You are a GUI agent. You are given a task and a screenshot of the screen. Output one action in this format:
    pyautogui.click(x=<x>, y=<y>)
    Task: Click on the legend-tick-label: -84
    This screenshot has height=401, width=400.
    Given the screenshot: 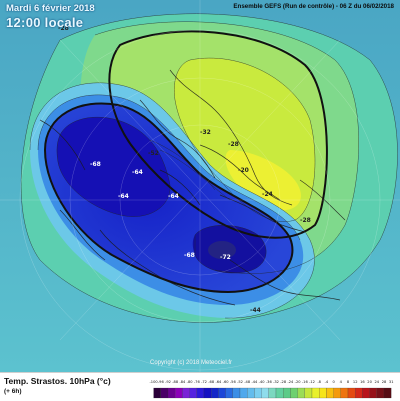 What is the action you would take?
    pyautogui.click(x=182, y=382)
    